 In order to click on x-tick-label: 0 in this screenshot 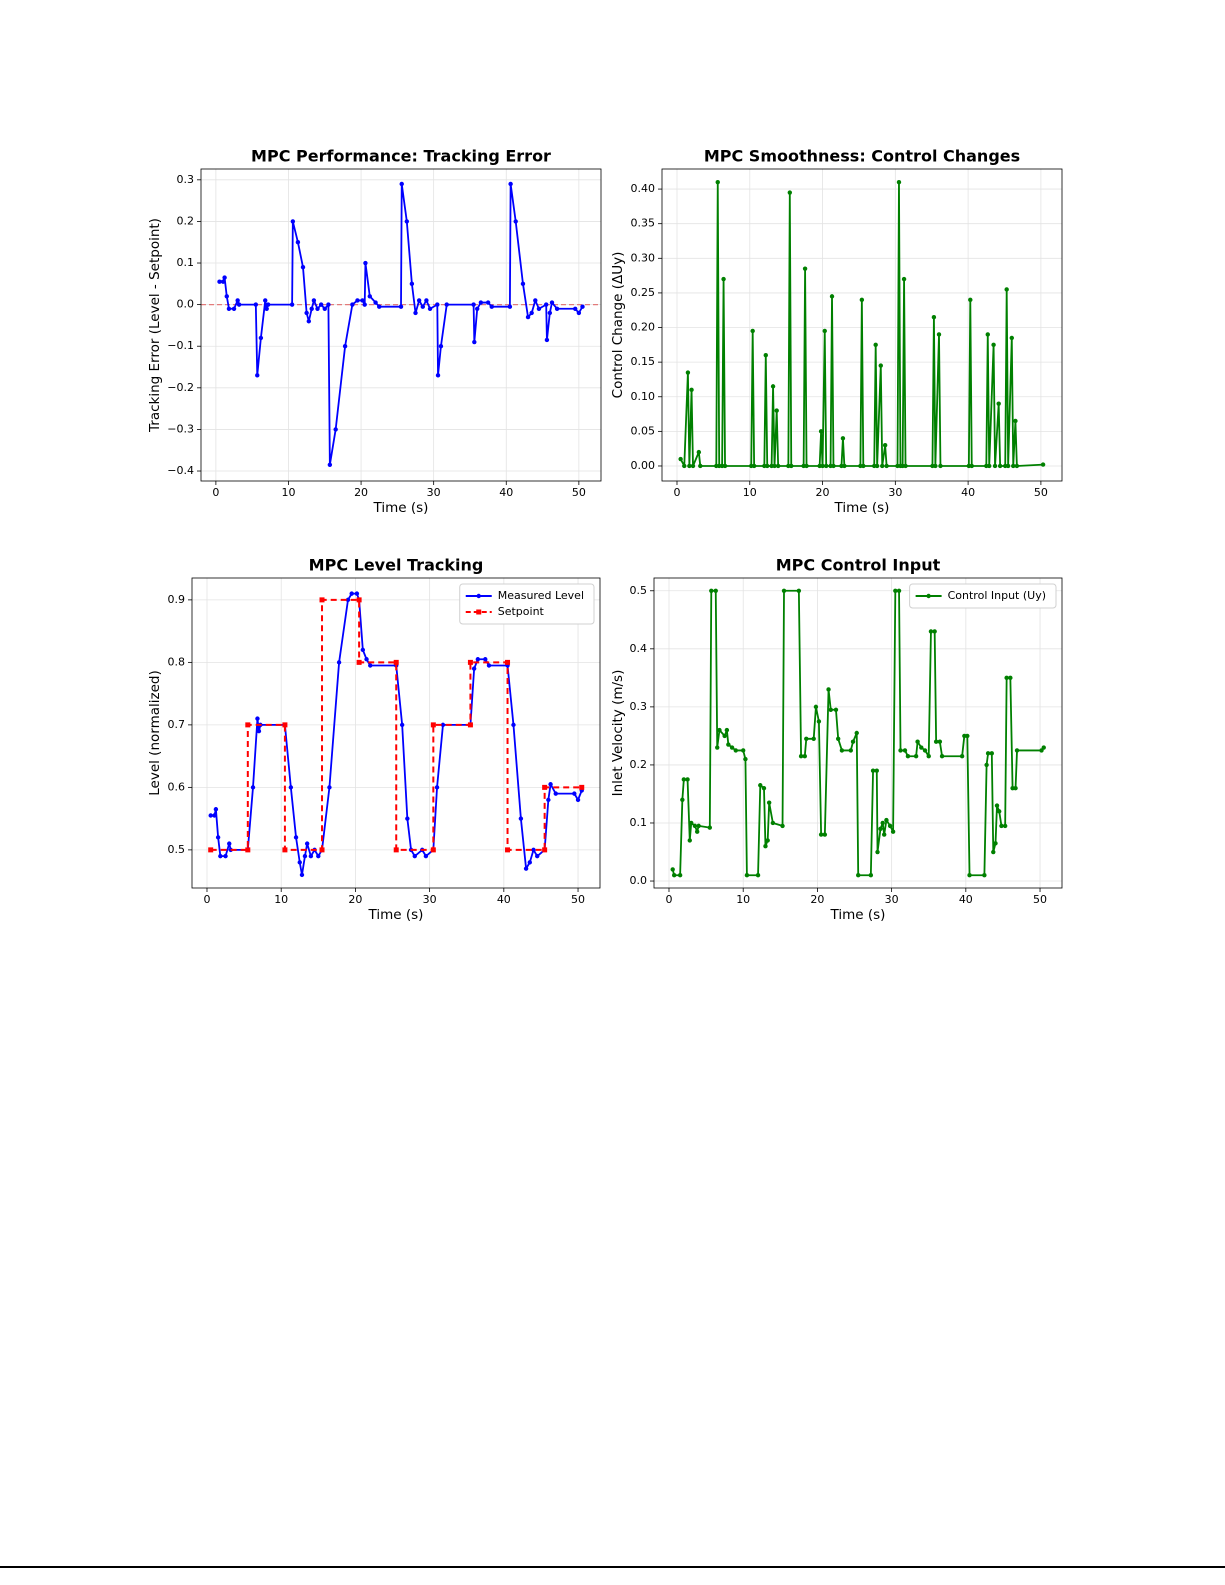, I will do `click(676, 492)`.